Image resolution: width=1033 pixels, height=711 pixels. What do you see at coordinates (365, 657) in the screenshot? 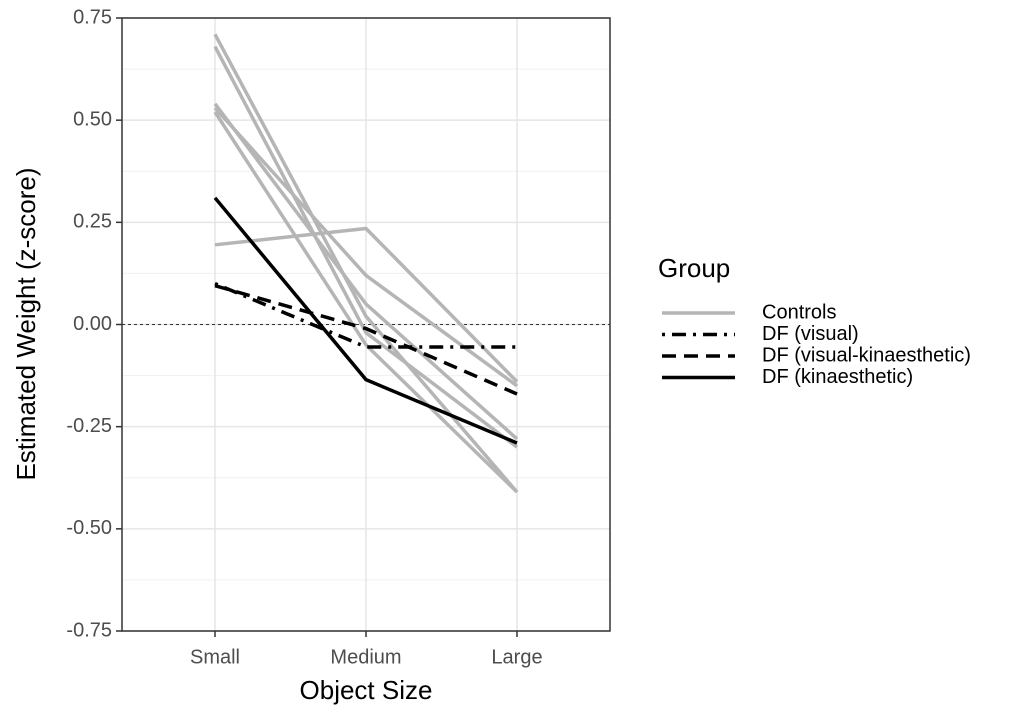
I see `x-tick-label: Medium` at bounding box center [365, 657].